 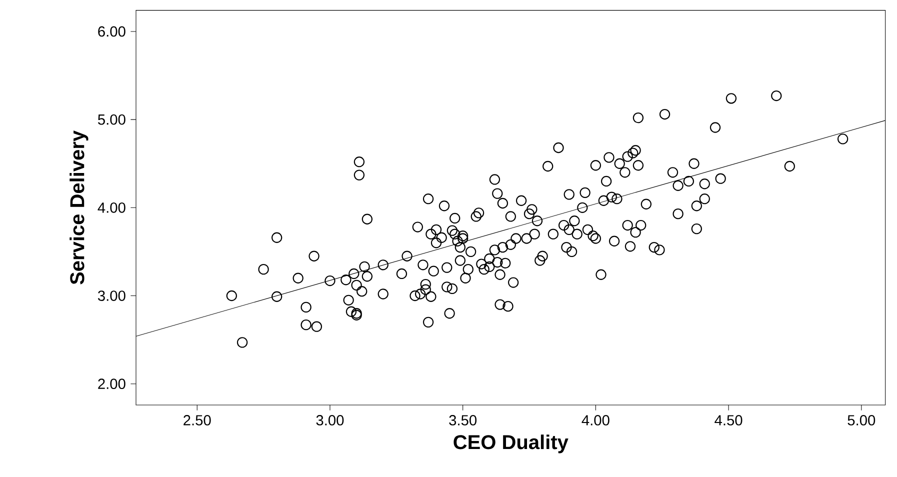 What do you see at coordinates (112, 31) in the screenshot?
I see `y-tick-label: 6.00` at bounding box center [112, 31].